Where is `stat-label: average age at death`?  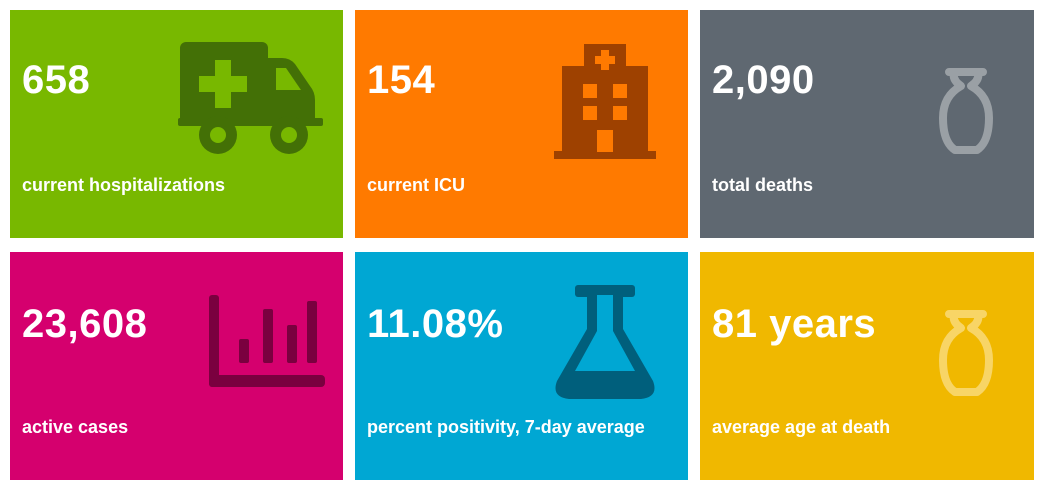 stat-label: average age at death is located at coordinates (801, 427).